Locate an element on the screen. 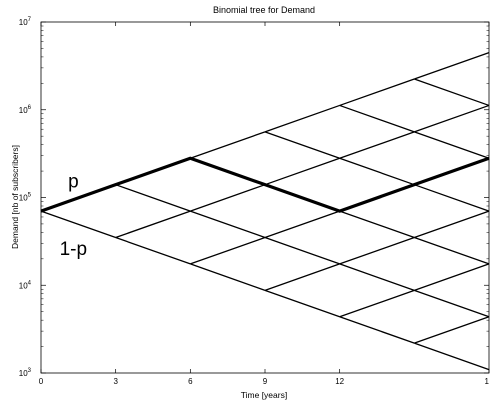 The width and height of the screenshot is (490, 403). x-tick-label: 1 is located at coordinates (487, 381).